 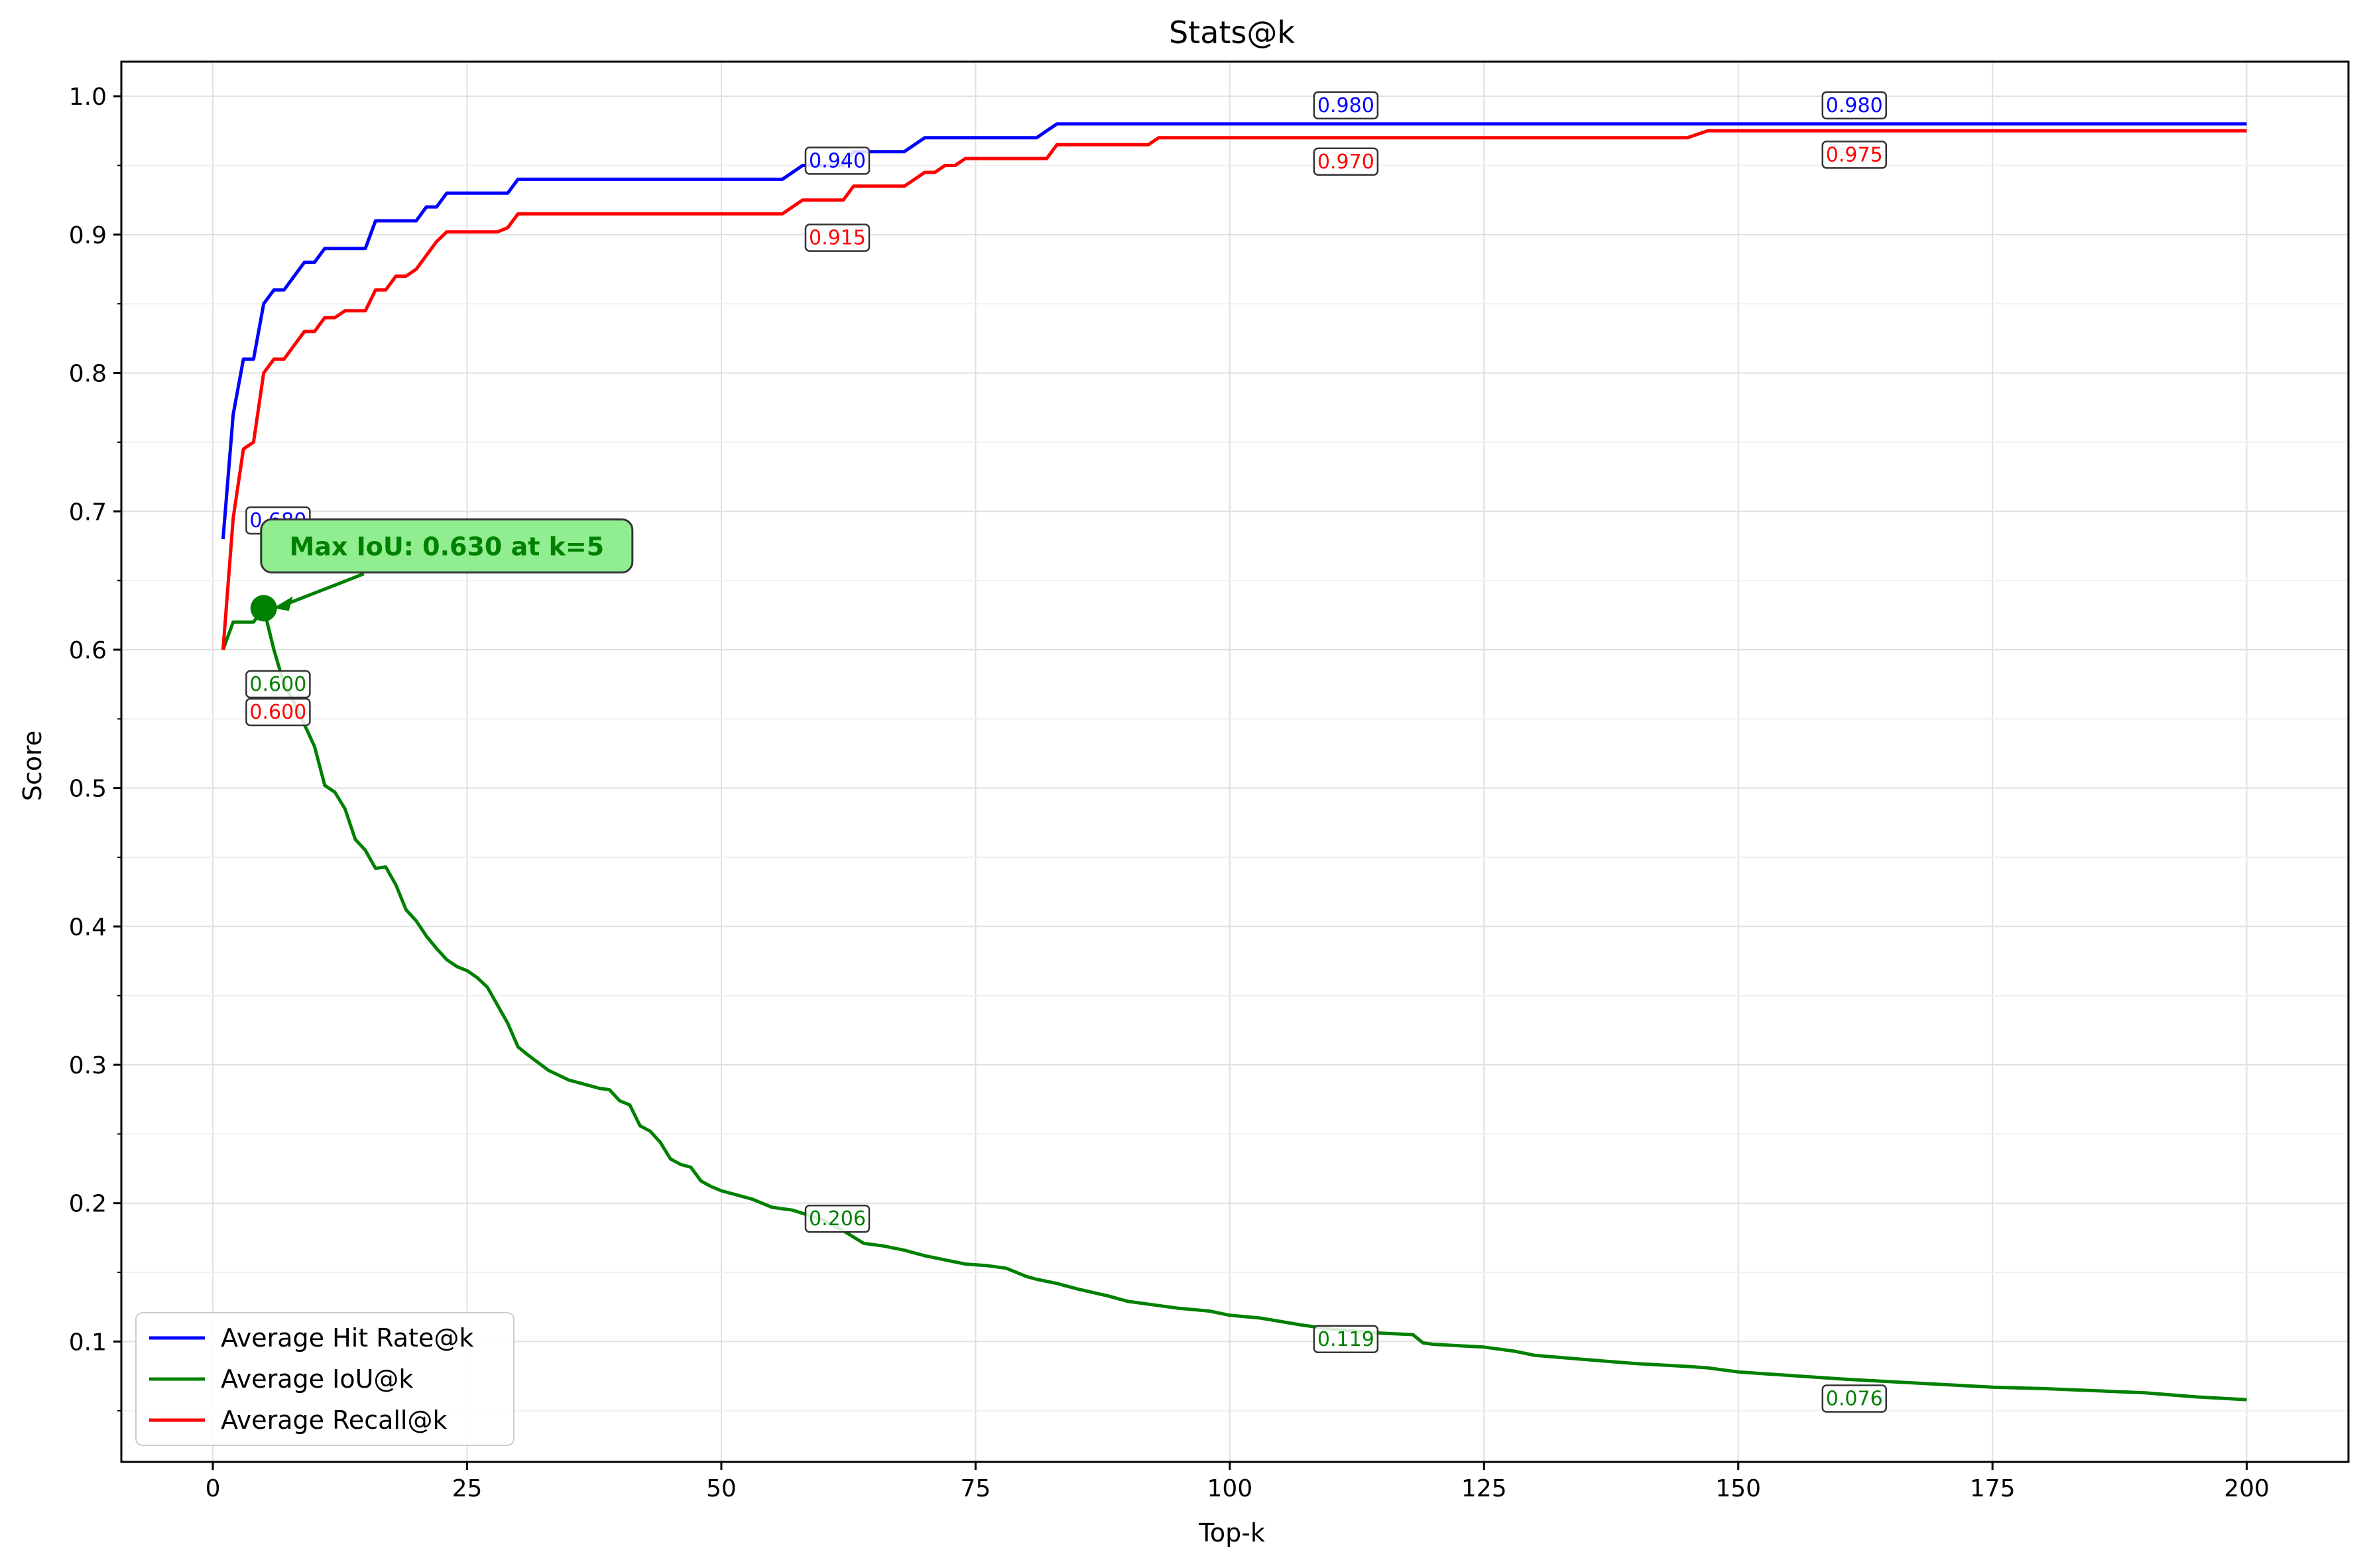 What do you see at coordinates (88, 1204) in the screenshot?
I see `y-tick-label: 0.2` at bounding box center [88, 1204].